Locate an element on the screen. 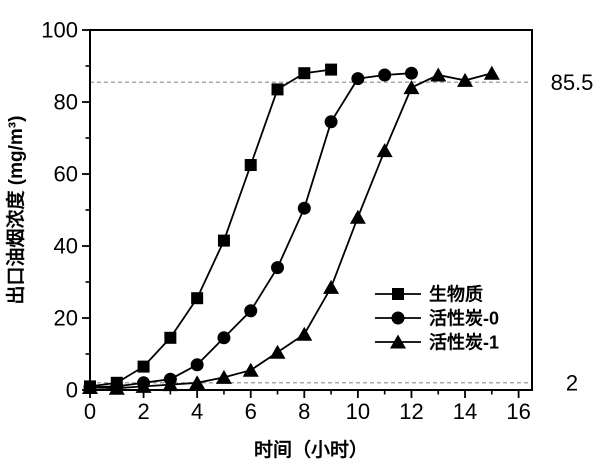  legend-item: 活性炭-0 is located at coordinates (437, 317).